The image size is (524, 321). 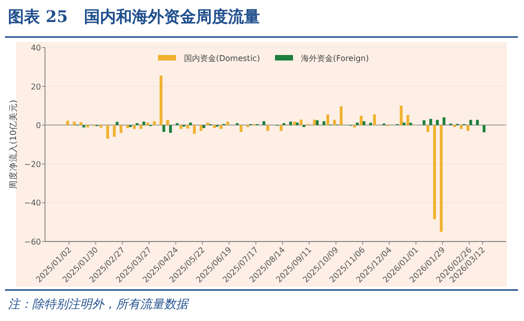 What do you see at coordinates (32, 203) in the screenshot?
I see `y-tick-label: −40` at bounding box center [32, 203].